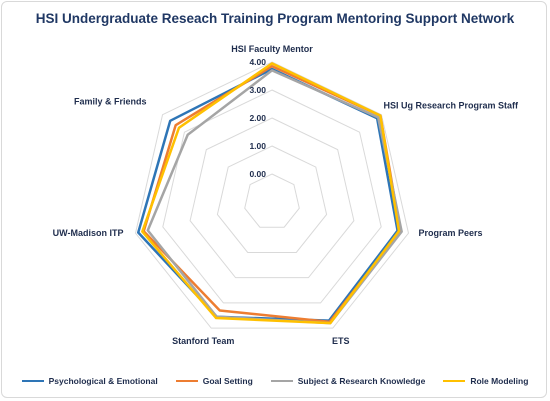 The image size is (550, 401). I want to click on category-label: Family & Friends, so click(110, 102).